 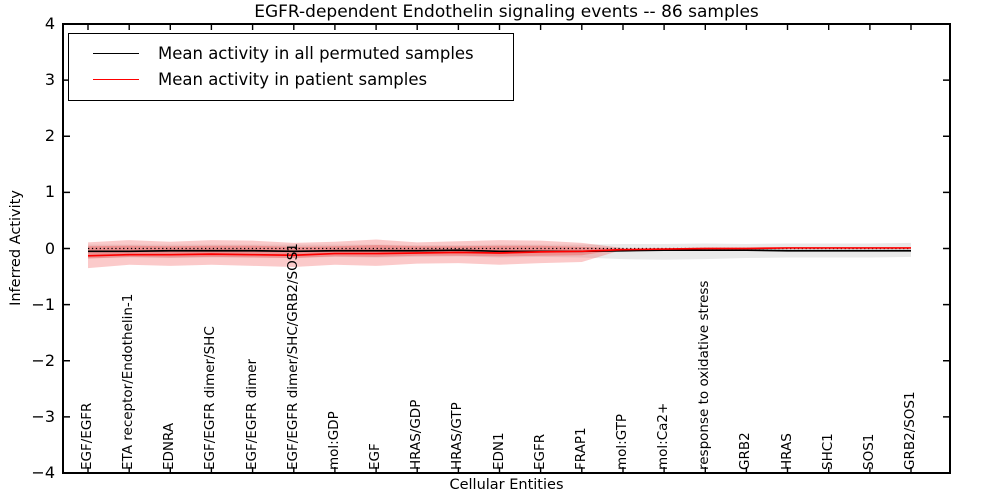 I want to click on x-tick-label: response to oxidative stress, so click(x=704, y=375).